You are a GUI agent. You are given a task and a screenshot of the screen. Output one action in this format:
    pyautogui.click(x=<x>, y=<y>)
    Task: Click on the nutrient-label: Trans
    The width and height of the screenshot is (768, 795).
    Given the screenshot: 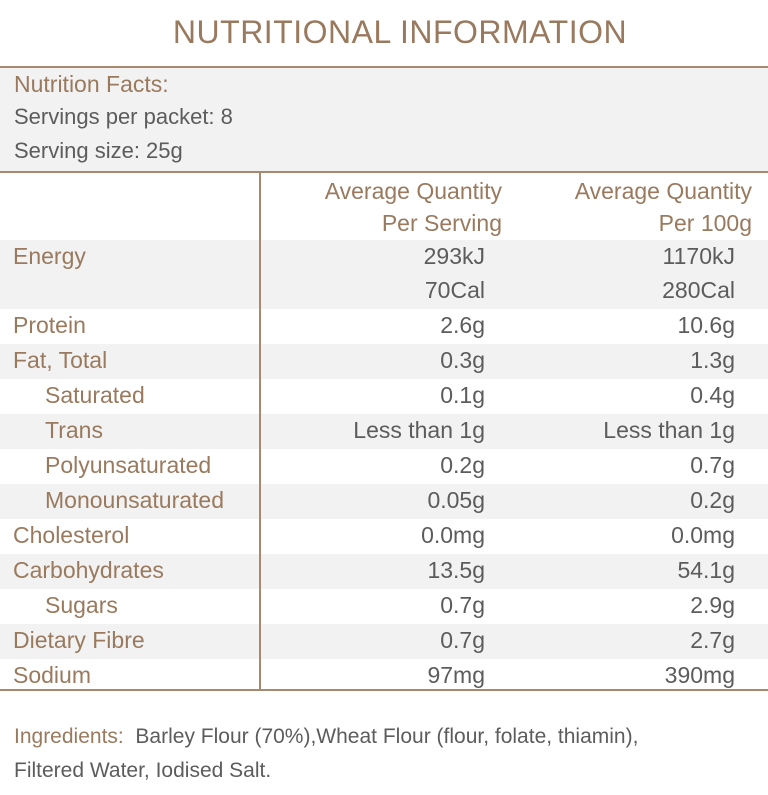 What is the action you would take?
    pyautogui.click(x=74, y=430)
    